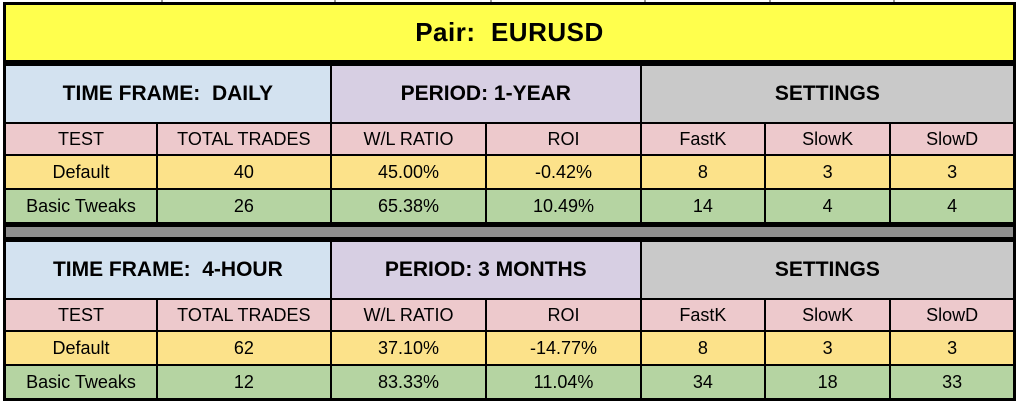 The width and height of the screenshot is (1024, 408). Describe the element at coordinates (244, 172) in the screenshot. I see `cell-total-trades: 40` at that location.